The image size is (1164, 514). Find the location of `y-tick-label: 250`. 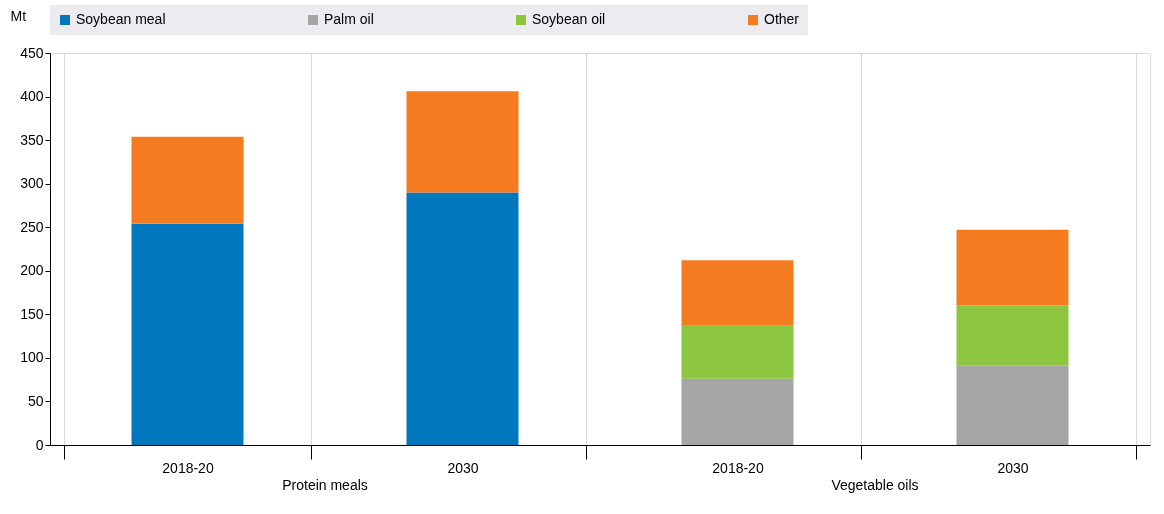

y-tick-label: 250 is located at coordinates (32, 226).